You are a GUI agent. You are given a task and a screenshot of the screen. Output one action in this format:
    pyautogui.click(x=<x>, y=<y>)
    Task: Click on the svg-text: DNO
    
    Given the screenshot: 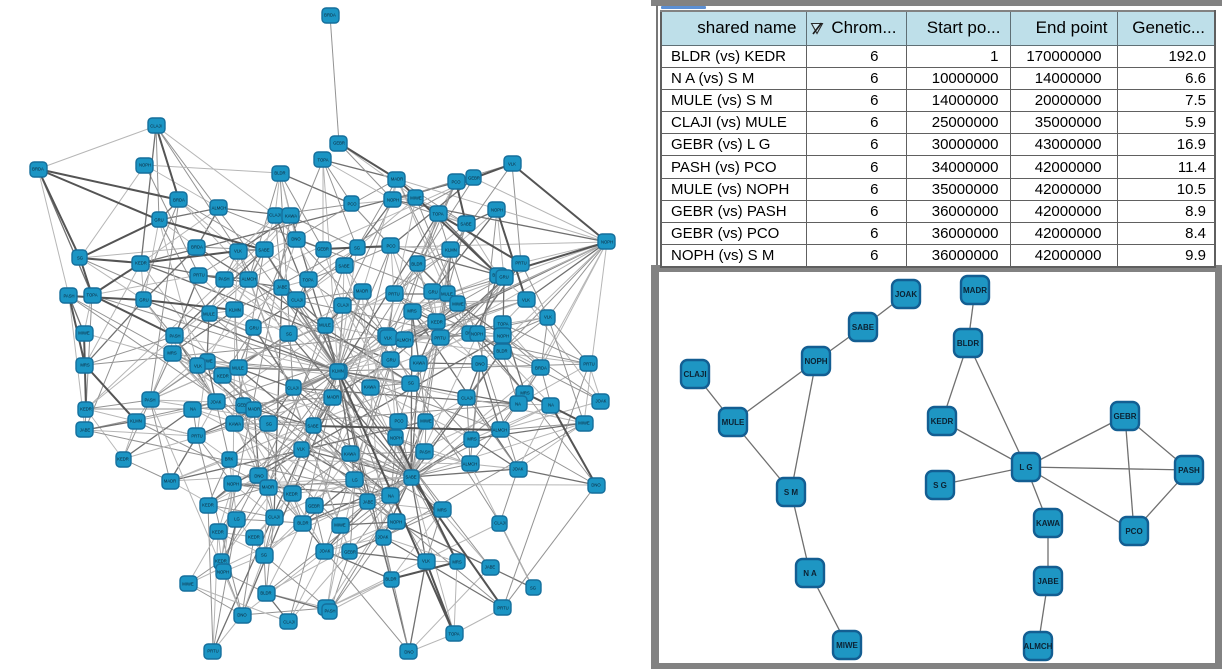 What is the action you would take?
    pyautogui.click(x=242, y=615)
    